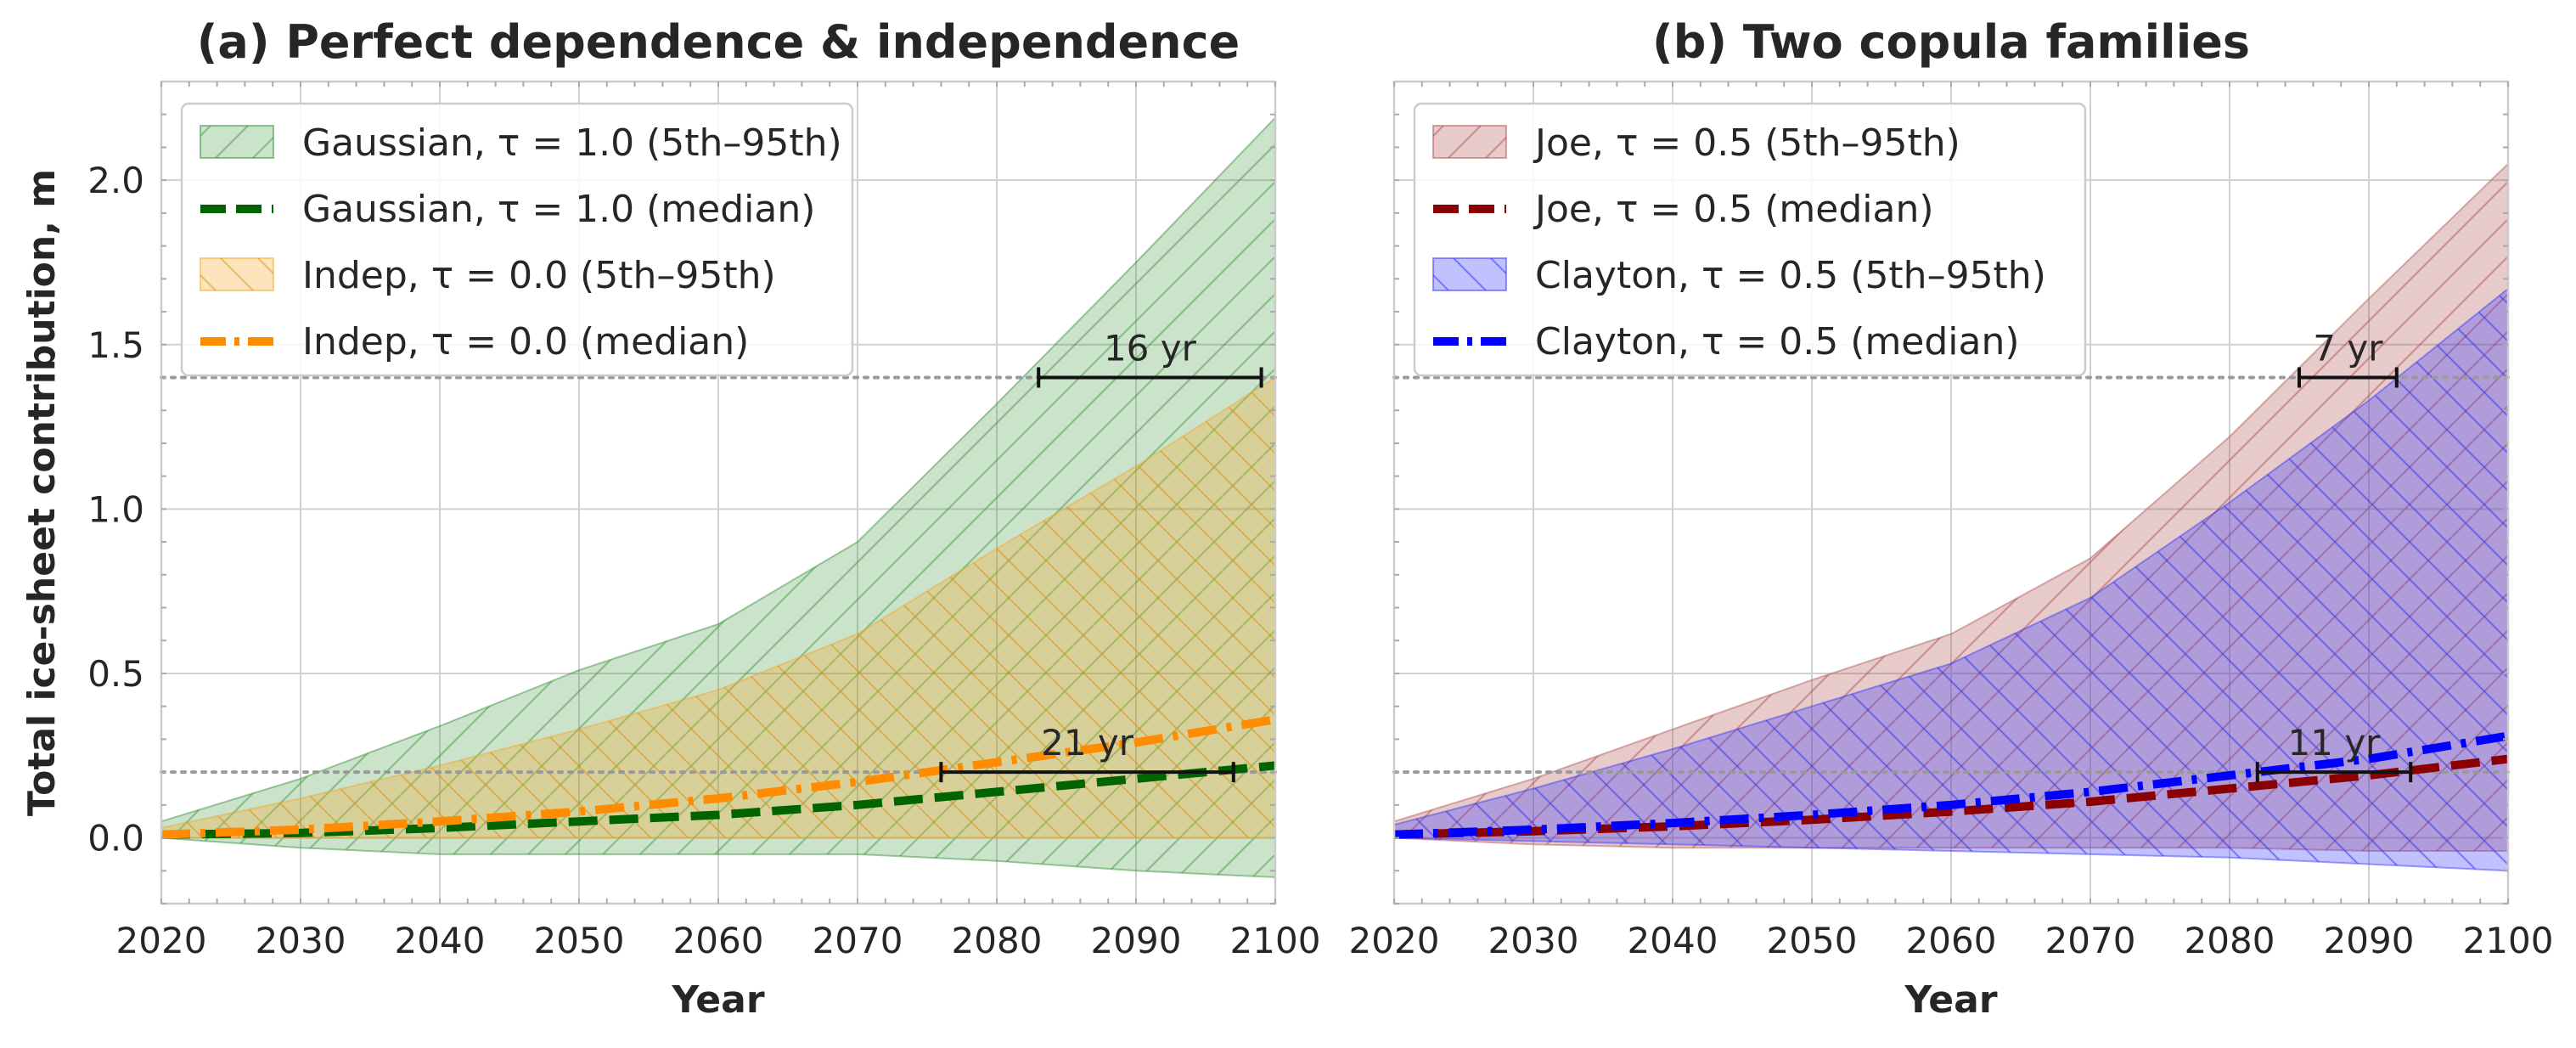 This screenshot has width=2576, height=1048. Describe the element at coordinates (1951, 42) in the screenshot. I see `panel-b-title: (b) Two copula families` at that location.